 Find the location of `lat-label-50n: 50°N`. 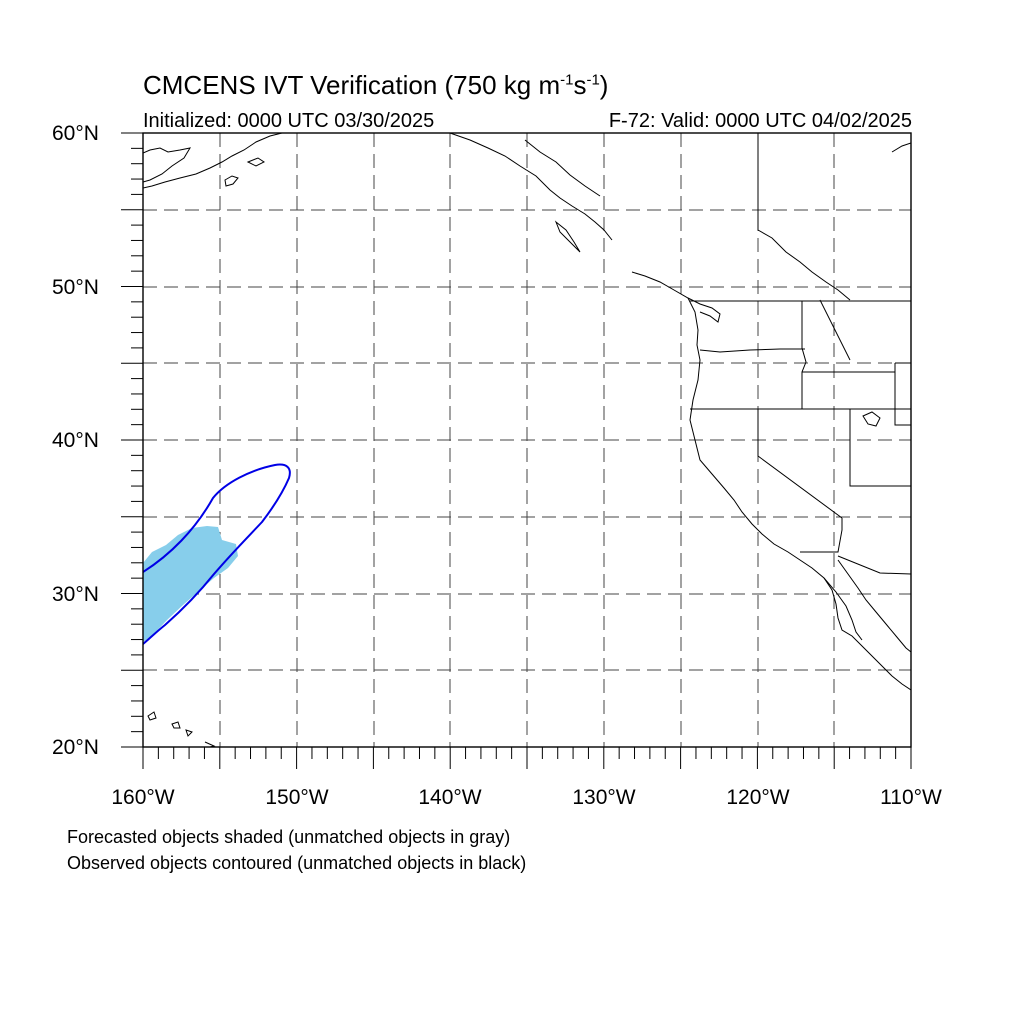

lat-label-50n: 50°N is located at coordinates (75, 287).